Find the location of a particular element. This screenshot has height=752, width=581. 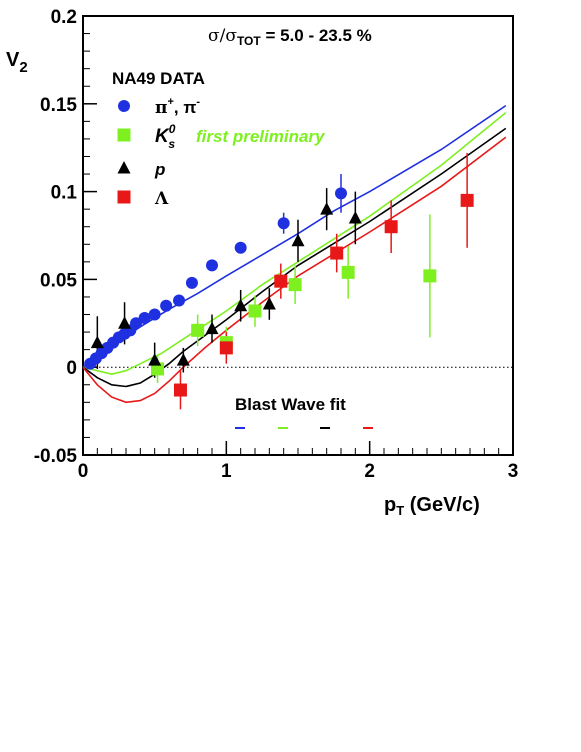

x-tick-label: 3 is located at coordinates (513, 471).